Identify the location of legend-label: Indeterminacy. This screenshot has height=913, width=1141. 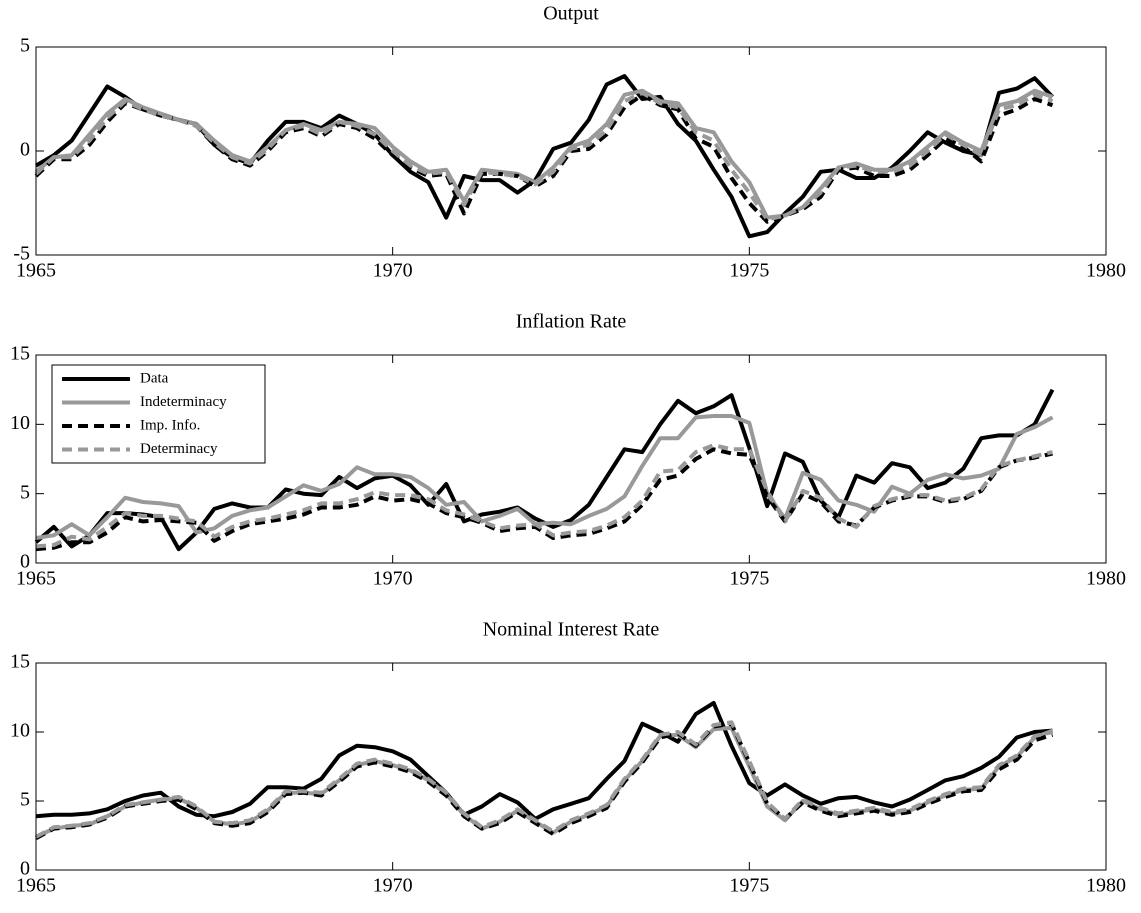
(183, 402).